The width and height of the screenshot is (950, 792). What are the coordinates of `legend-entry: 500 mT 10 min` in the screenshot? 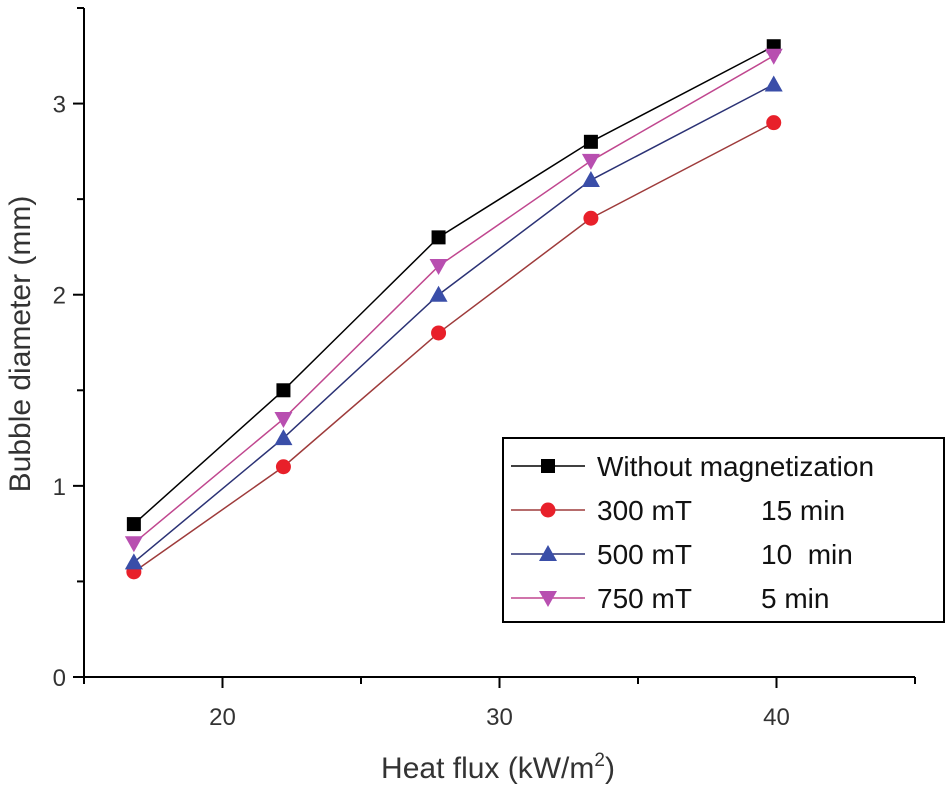 It's located at (682, 554).